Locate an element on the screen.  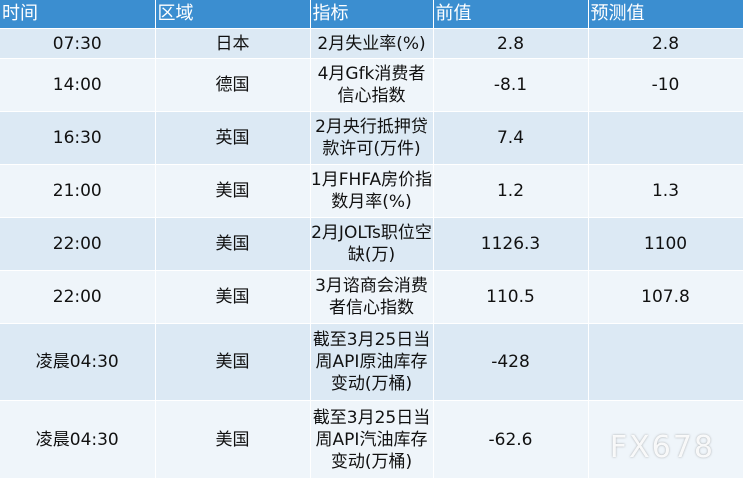
cell-indicator: 截至3月25日当周API汽油库存变动(万桶) is located at coordinates (372, 439).